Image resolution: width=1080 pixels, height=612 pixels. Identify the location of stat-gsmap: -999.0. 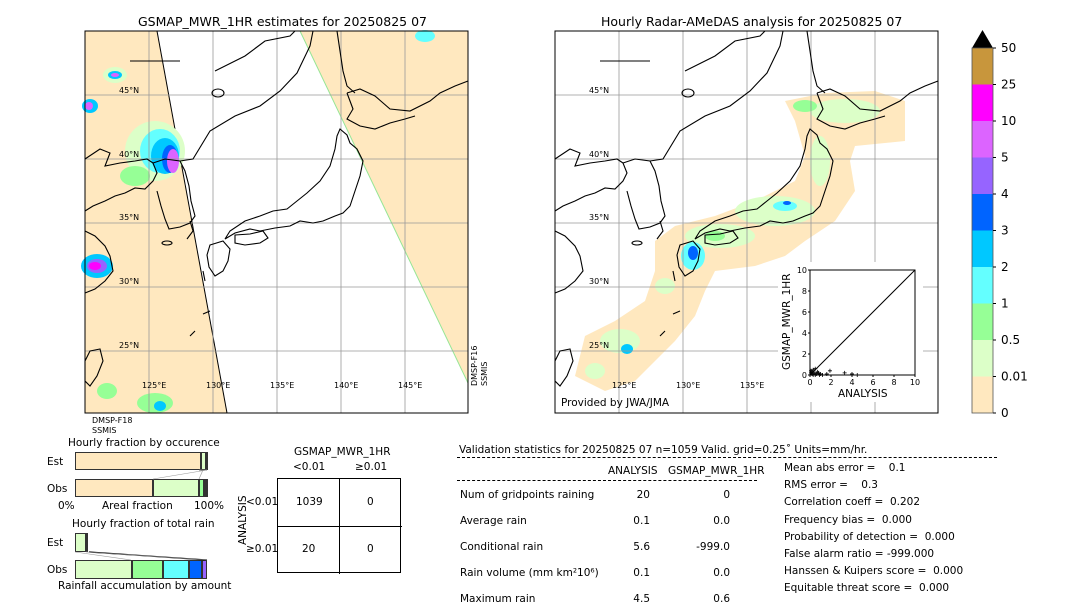
(713, 547).